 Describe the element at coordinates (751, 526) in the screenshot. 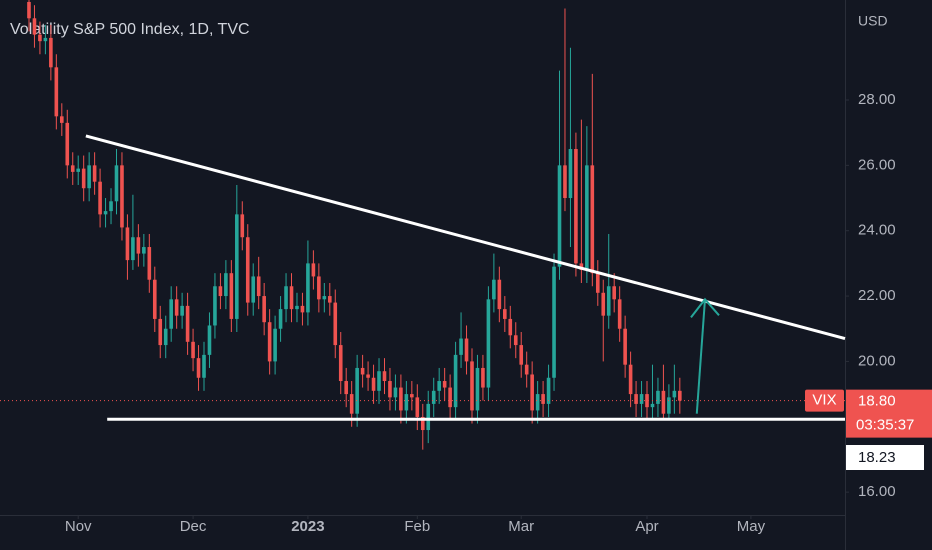

I see `x-tick-label: May` at that location.